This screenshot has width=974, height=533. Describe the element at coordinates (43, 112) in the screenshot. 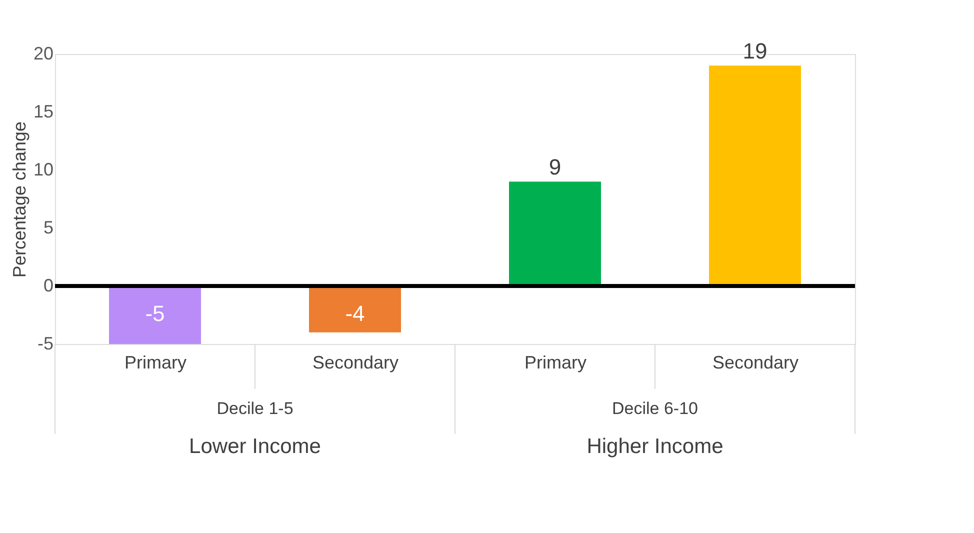

I see `y-tick-label: 15` at that location.